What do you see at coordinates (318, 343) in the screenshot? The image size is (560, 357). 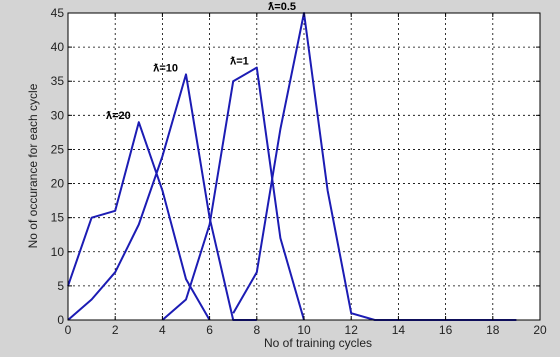 I see `x-axis-label: No of training cycles` at bounding box center [318, 343].